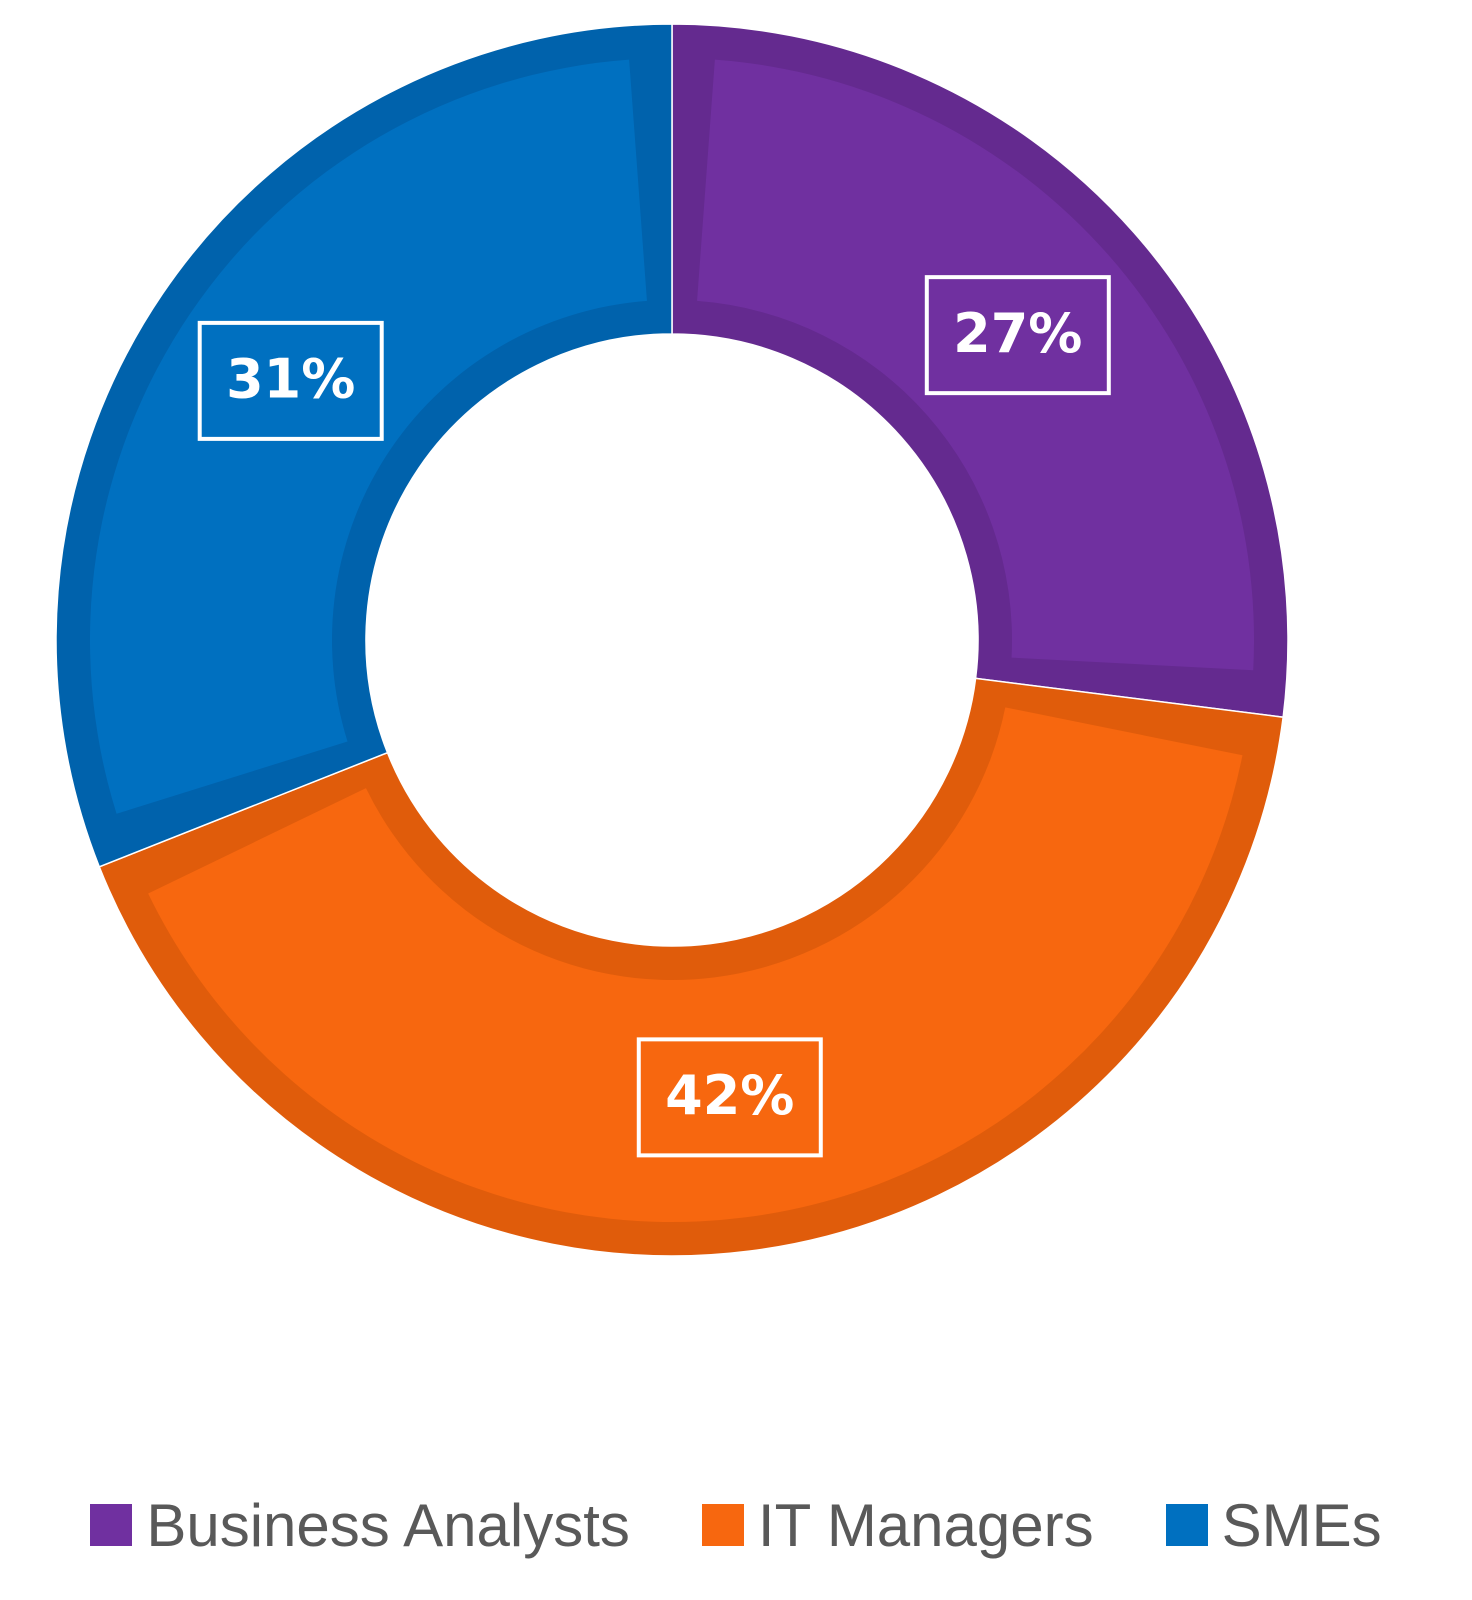  I want to click on legend: Business Analysts IT Managers SMEs, so click(736, 1525).